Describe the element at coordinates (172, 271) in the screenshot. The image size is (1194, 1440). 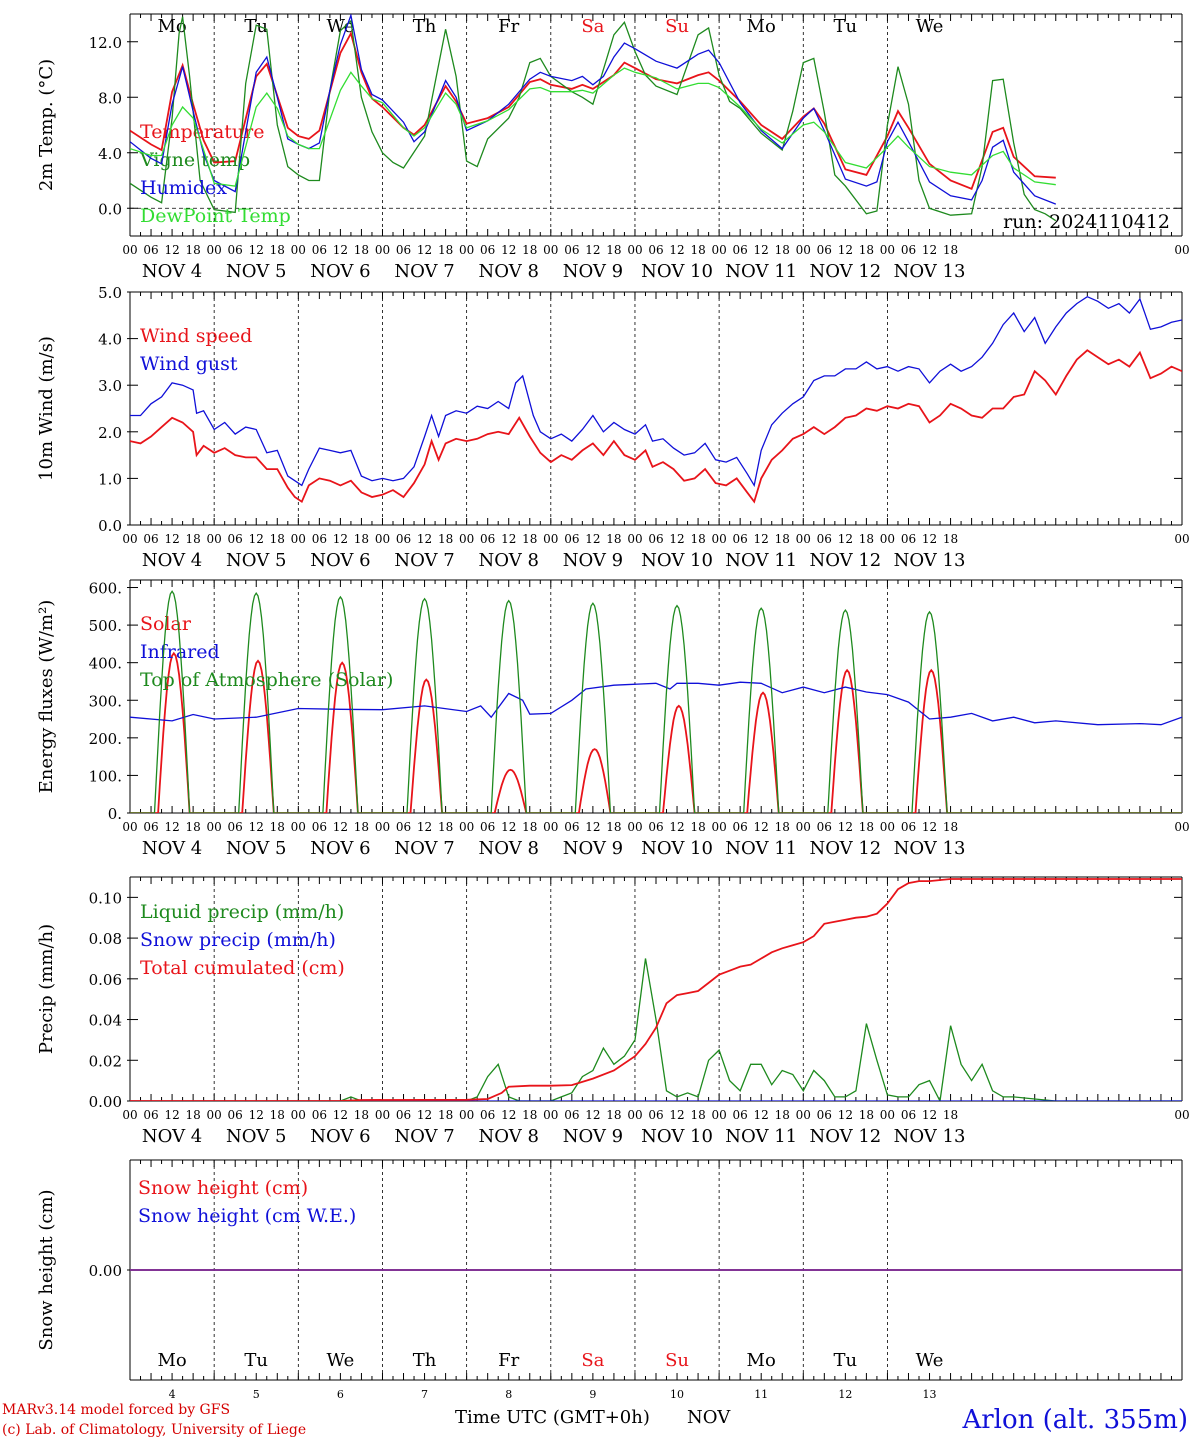
I see `date-label: NOV 4` at that location.